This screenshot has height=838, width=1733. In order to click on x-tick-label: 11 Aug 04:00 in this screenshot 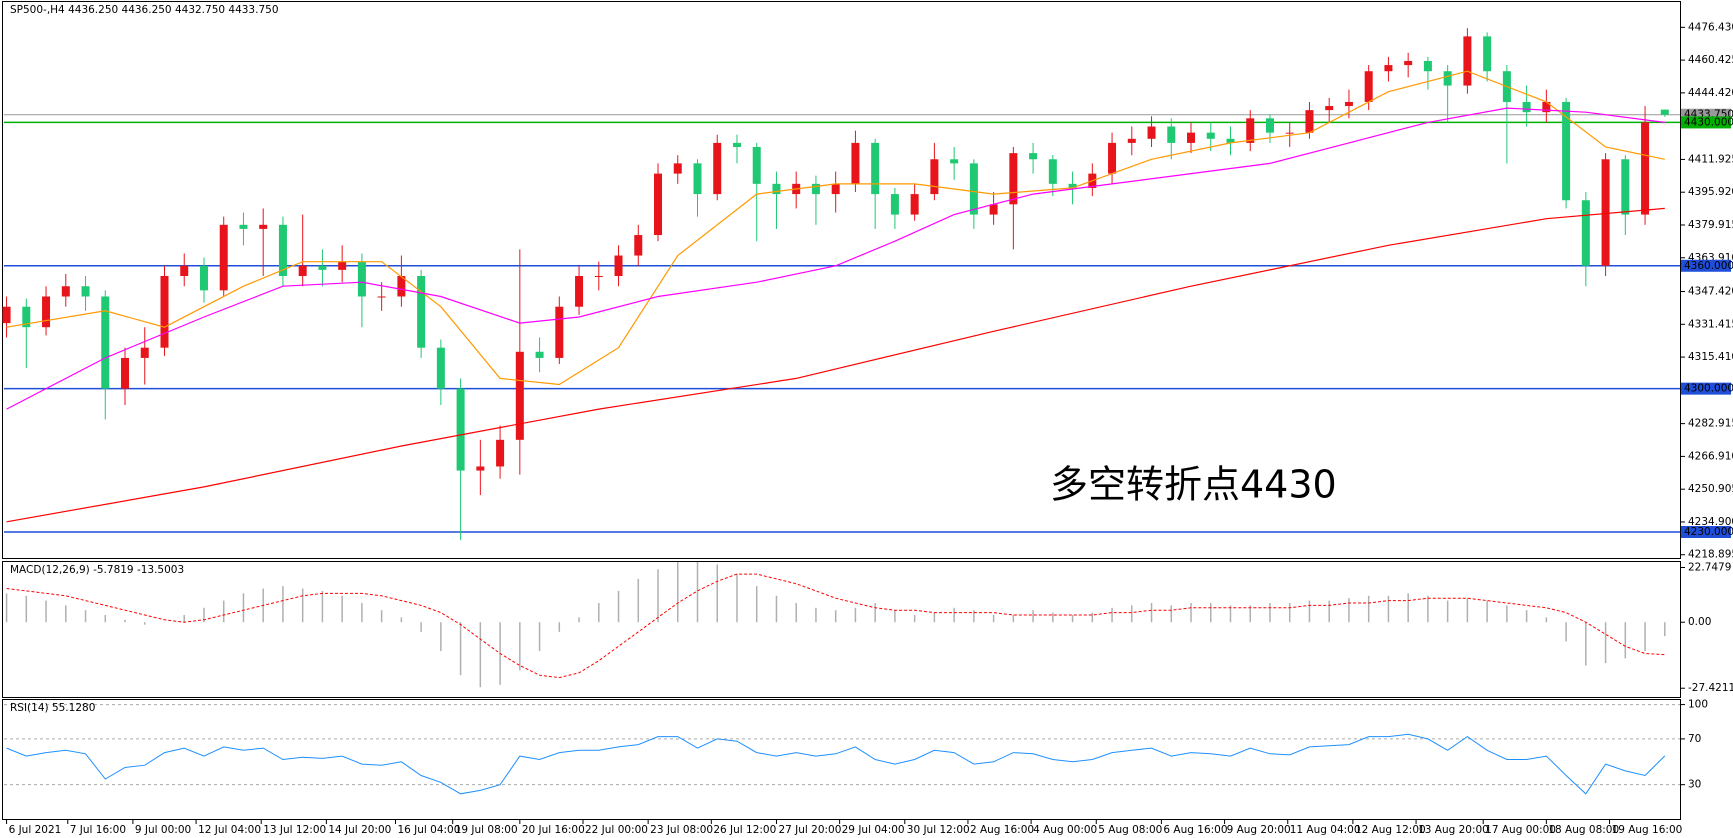, I will do `click(1325, 830)`.